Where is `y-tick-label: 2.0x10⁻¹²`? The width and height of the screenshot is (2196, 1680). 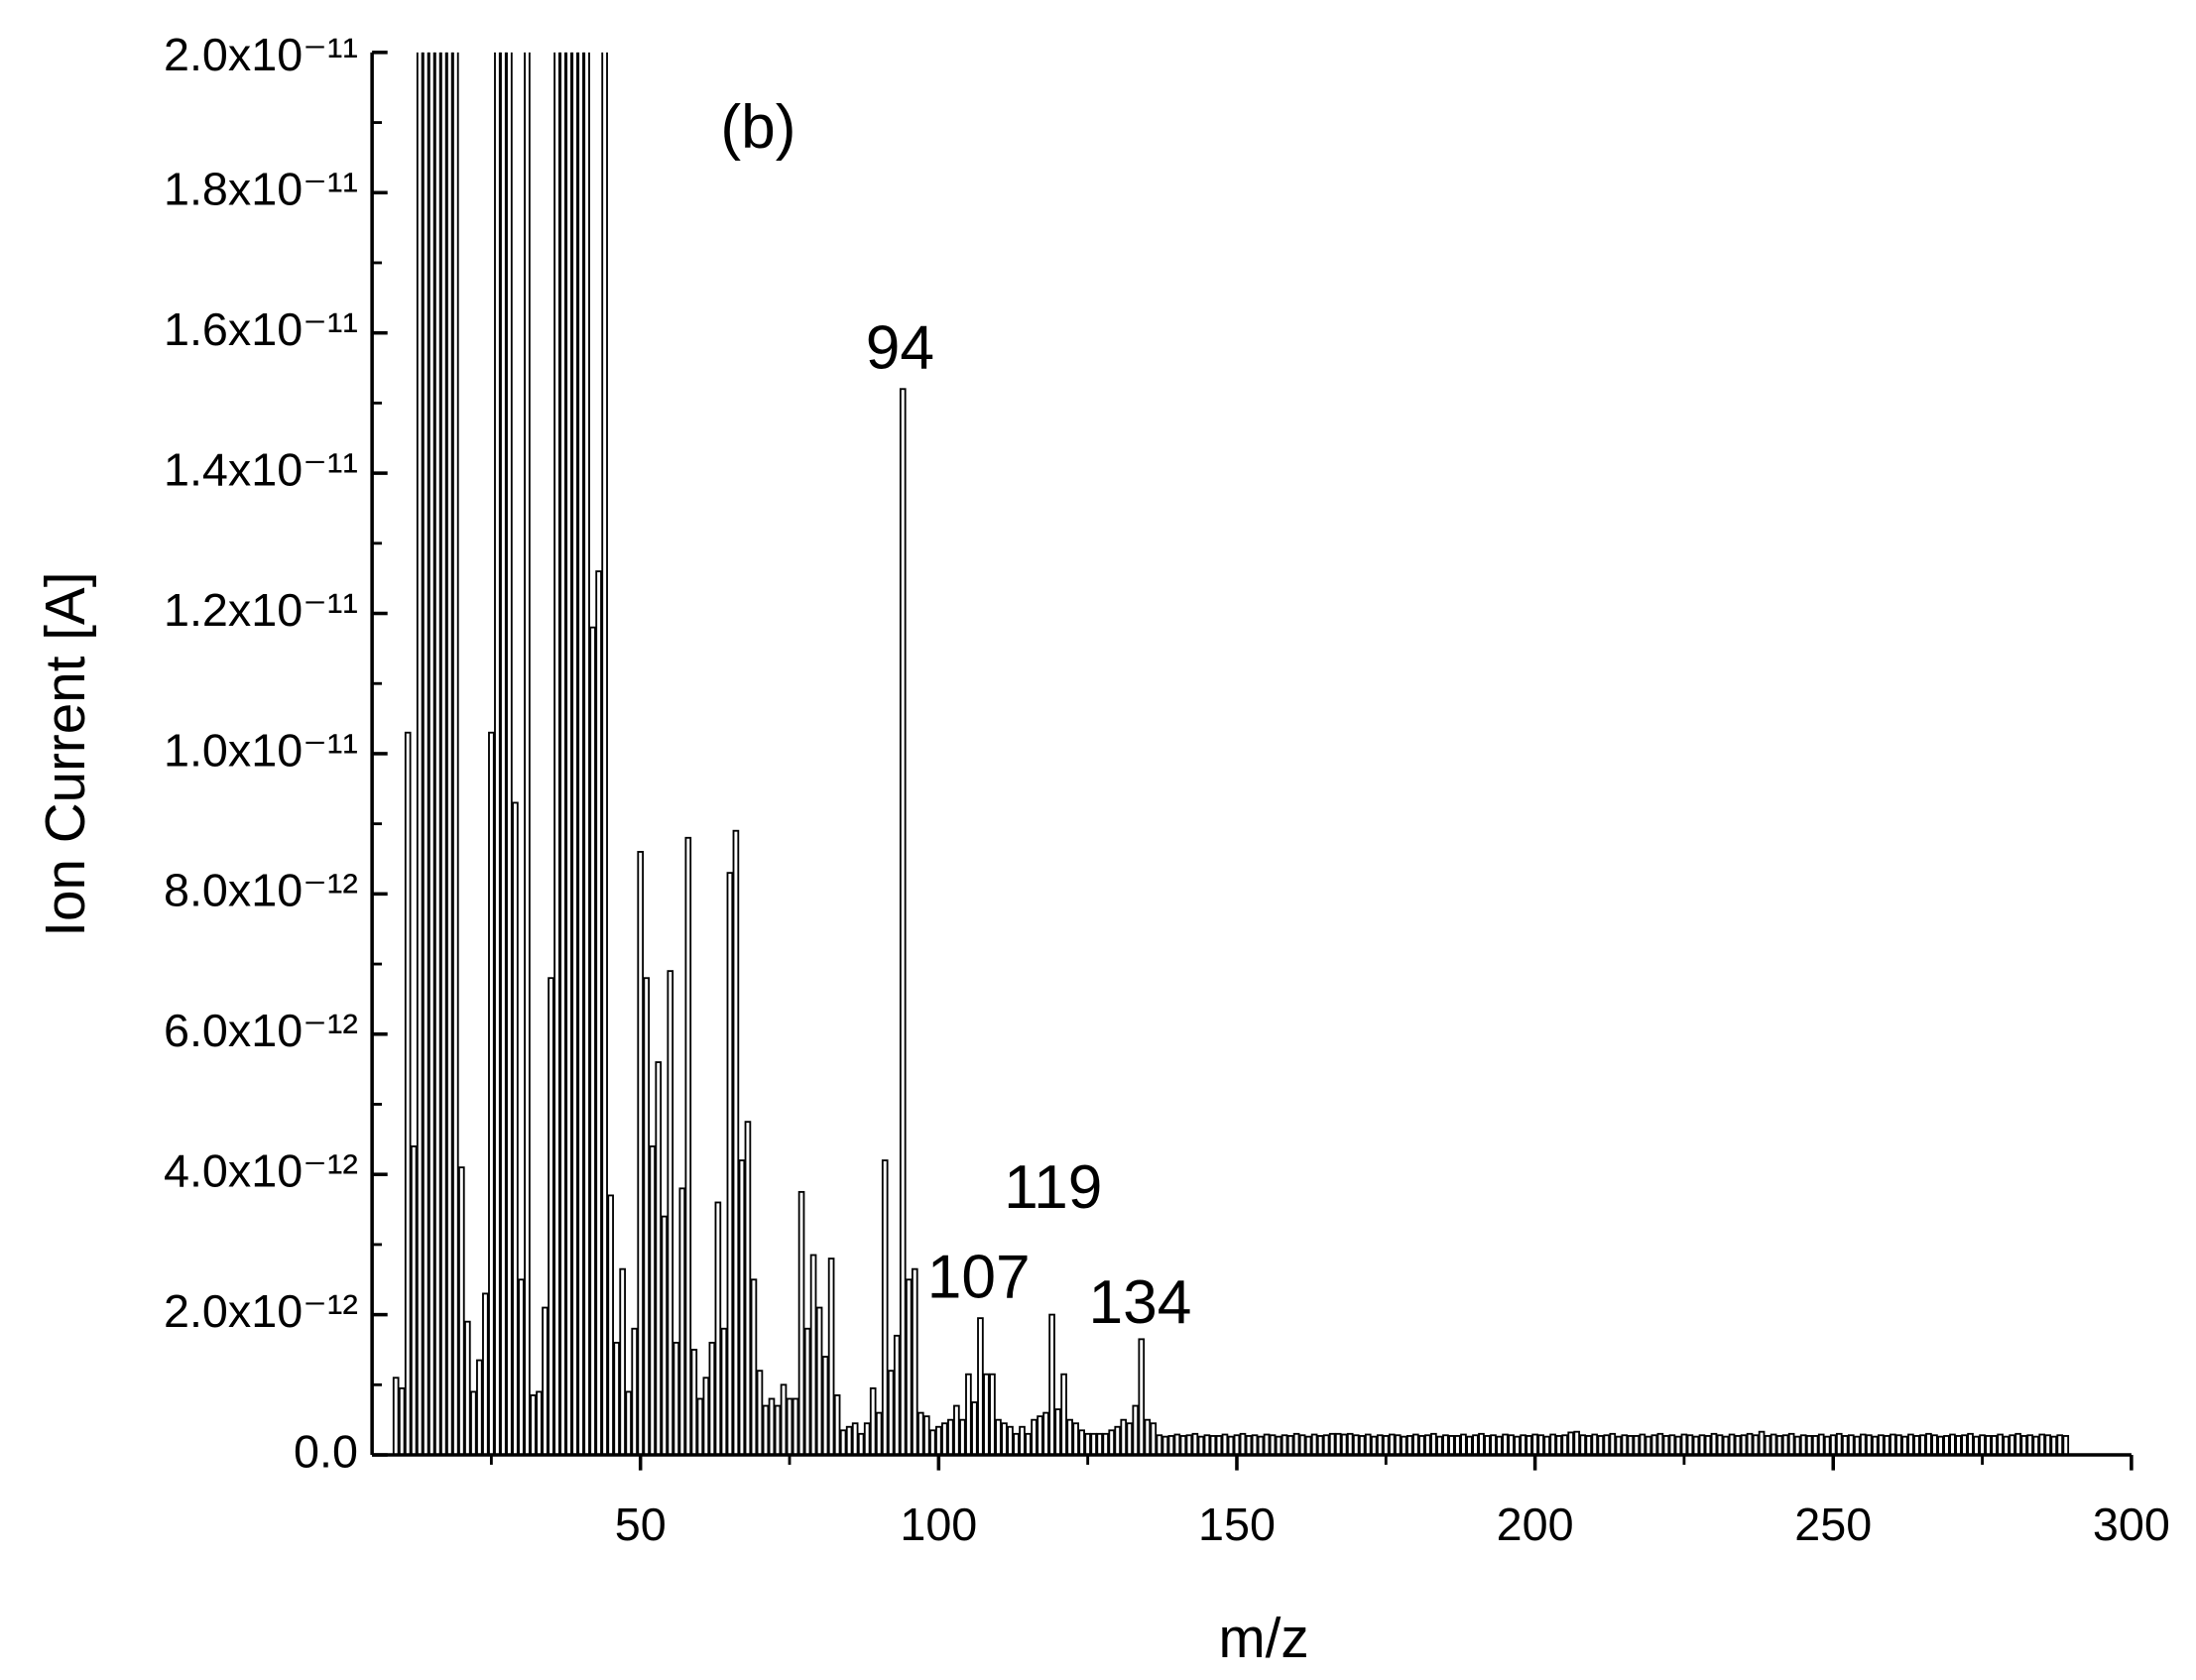
y-tick-label: 2.0x10⁻¹² is located at coordinates (261, 1311).